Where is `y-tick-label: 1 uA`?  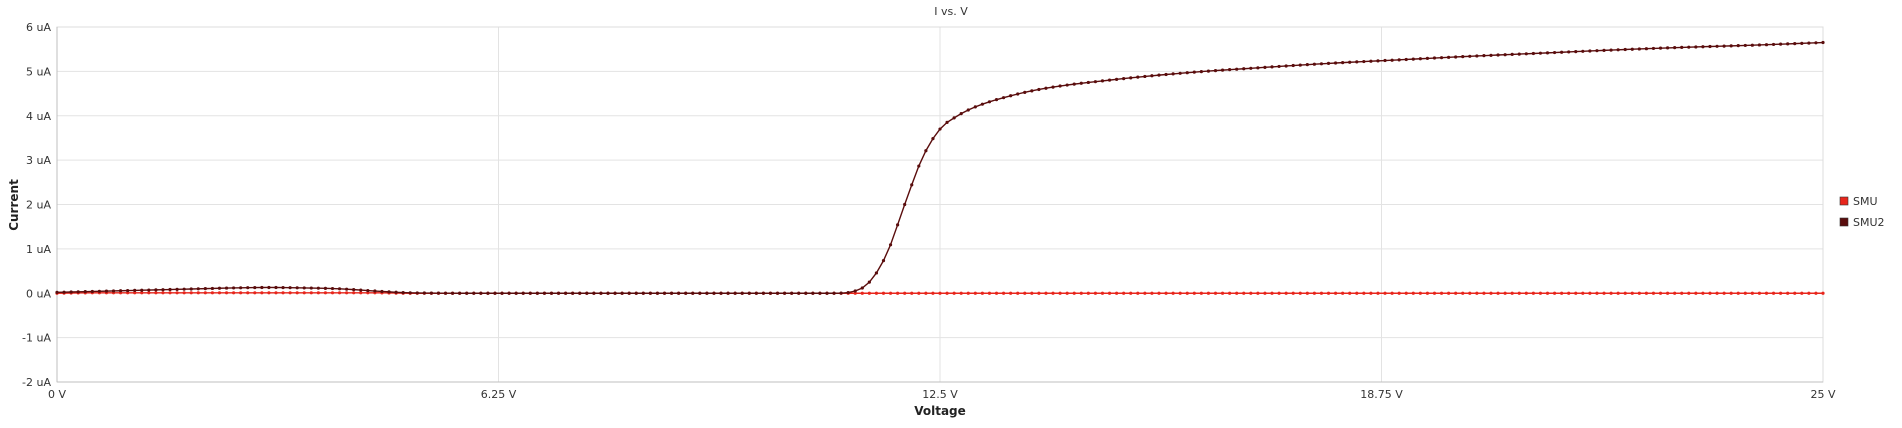 y-tick-label: 1 uA is located at coordinates (38, 249).